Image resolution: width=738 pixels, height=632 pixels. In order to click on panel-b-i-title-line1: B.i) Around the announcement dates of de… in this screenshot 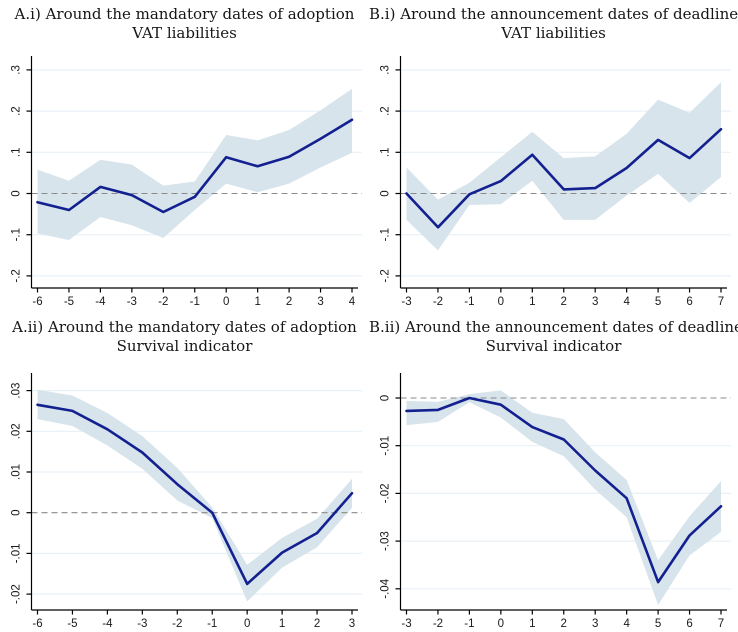, I will do `click(553, 14)`.